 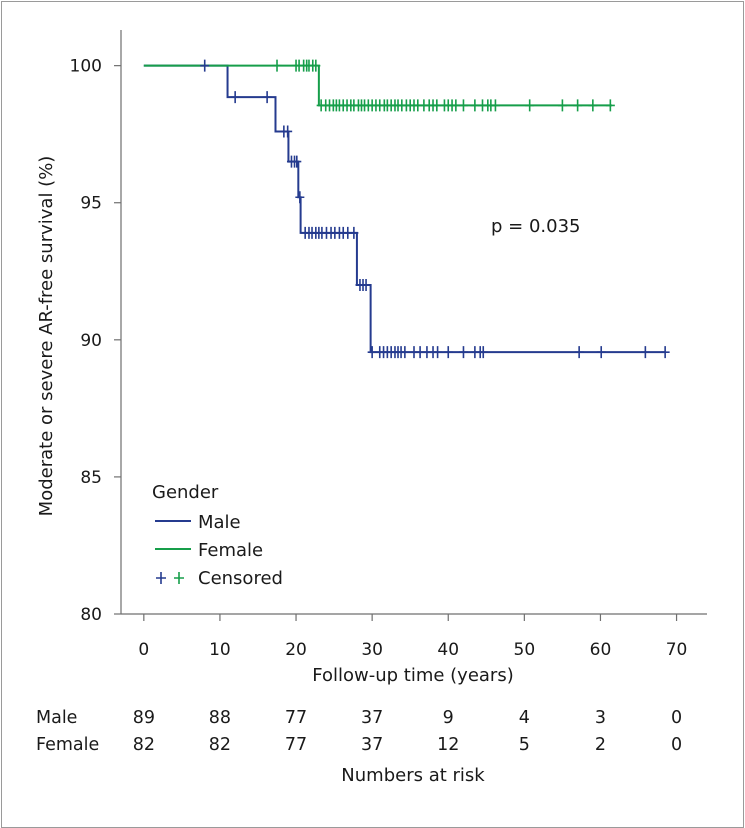 What do you see at coordinates (296, 650) in the screenshot?
I see `x-tick-label: 20` at bounding box center [296, 650].